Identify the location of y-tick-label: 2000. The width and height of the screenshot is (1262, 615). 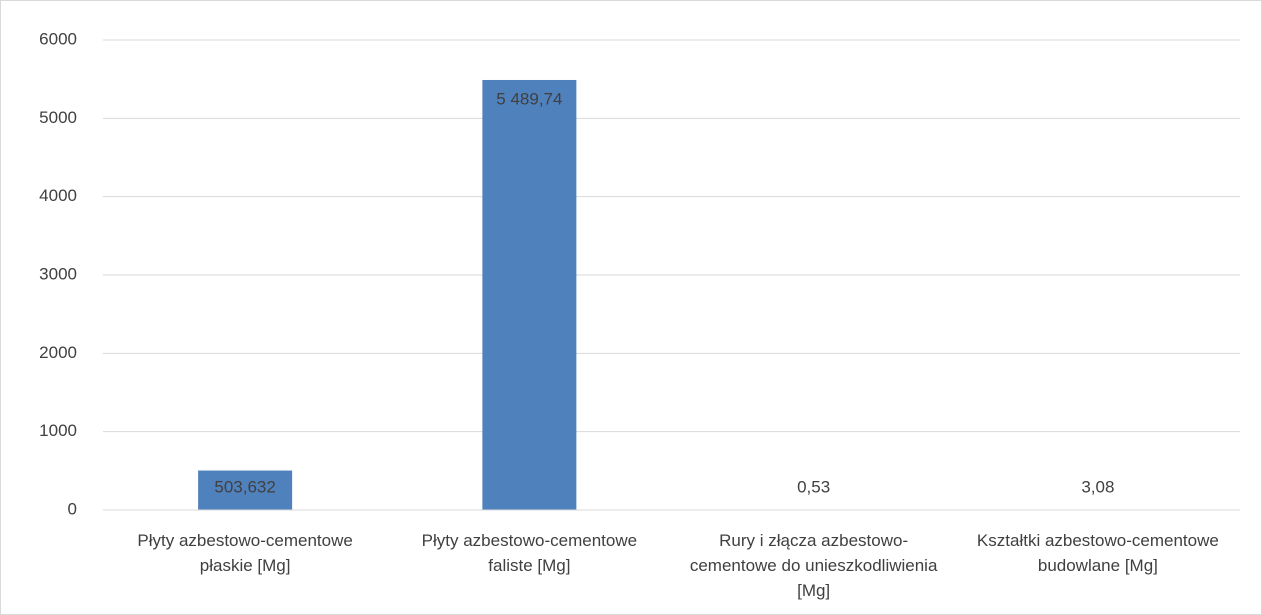
(58, 352).